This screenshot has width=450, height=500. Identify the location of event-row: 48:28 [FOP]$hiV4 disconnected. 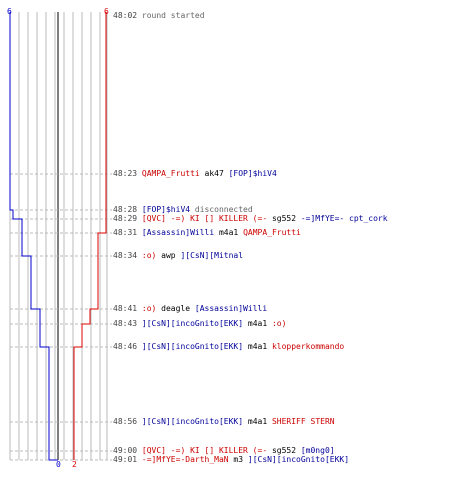
(183, 210).